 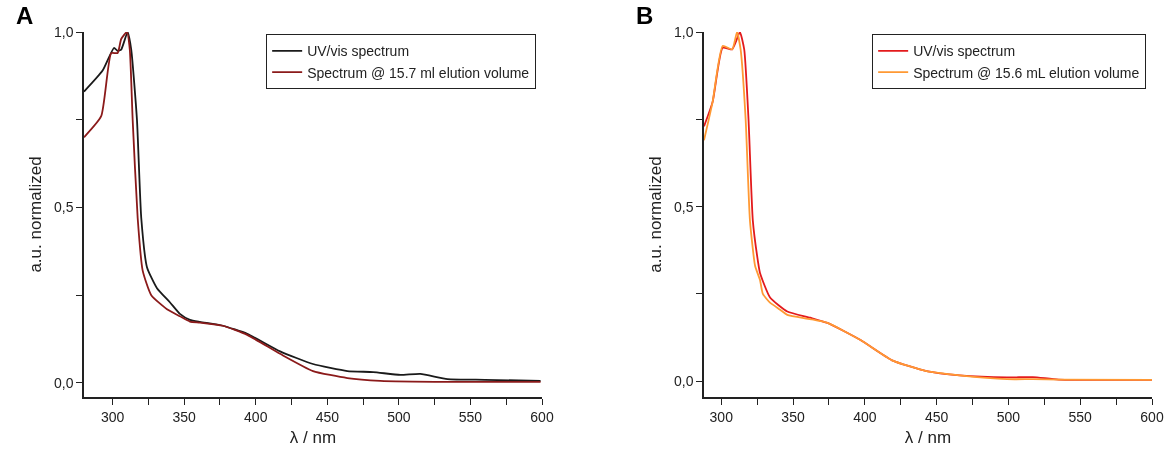 What do you see at coordinates (1026, 72) in the screenshot?
I see `legend-label: Spectrum @ 15.6 mL elution volume` at bounding box center [1026, 72].